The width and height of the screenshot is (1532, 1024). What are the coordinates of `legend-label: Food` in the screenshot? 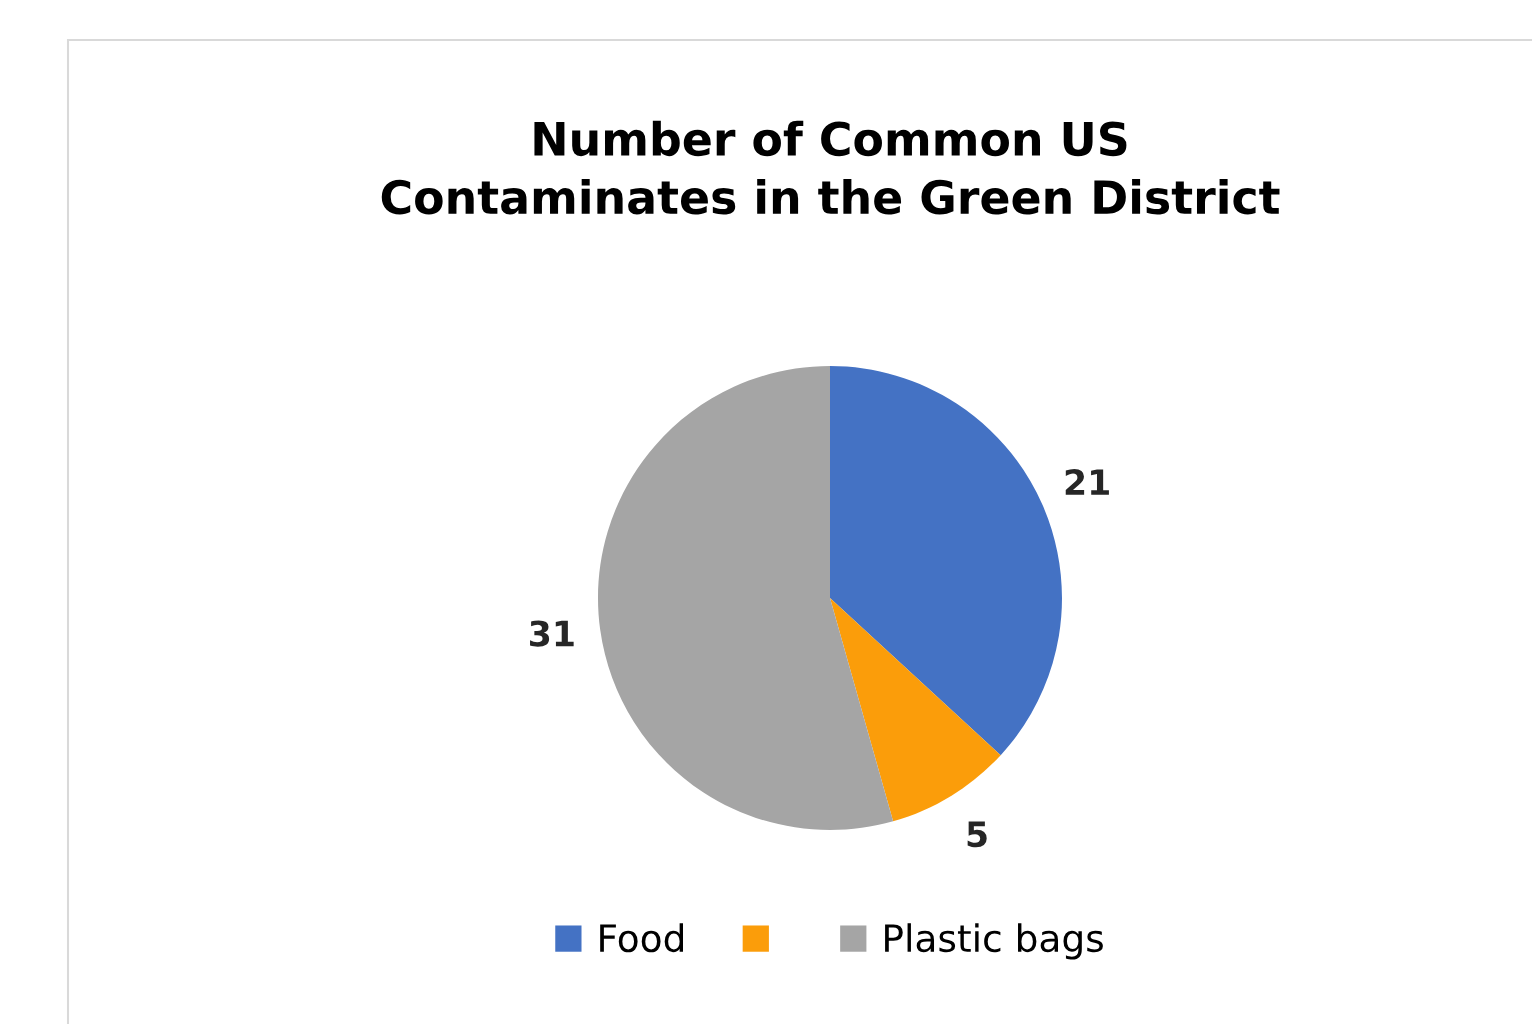 It's located at (641, 938).